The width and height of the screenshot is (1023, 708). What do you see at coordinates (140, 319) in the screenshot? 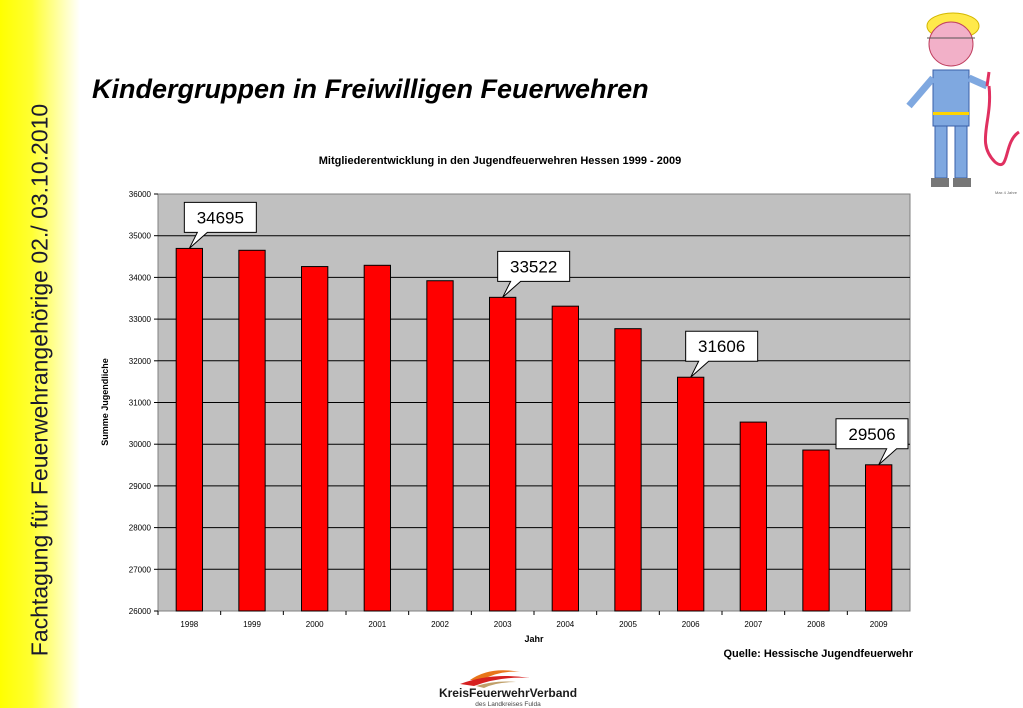
I see `y-tick-label: 33000` at bounding box center [140, 319].